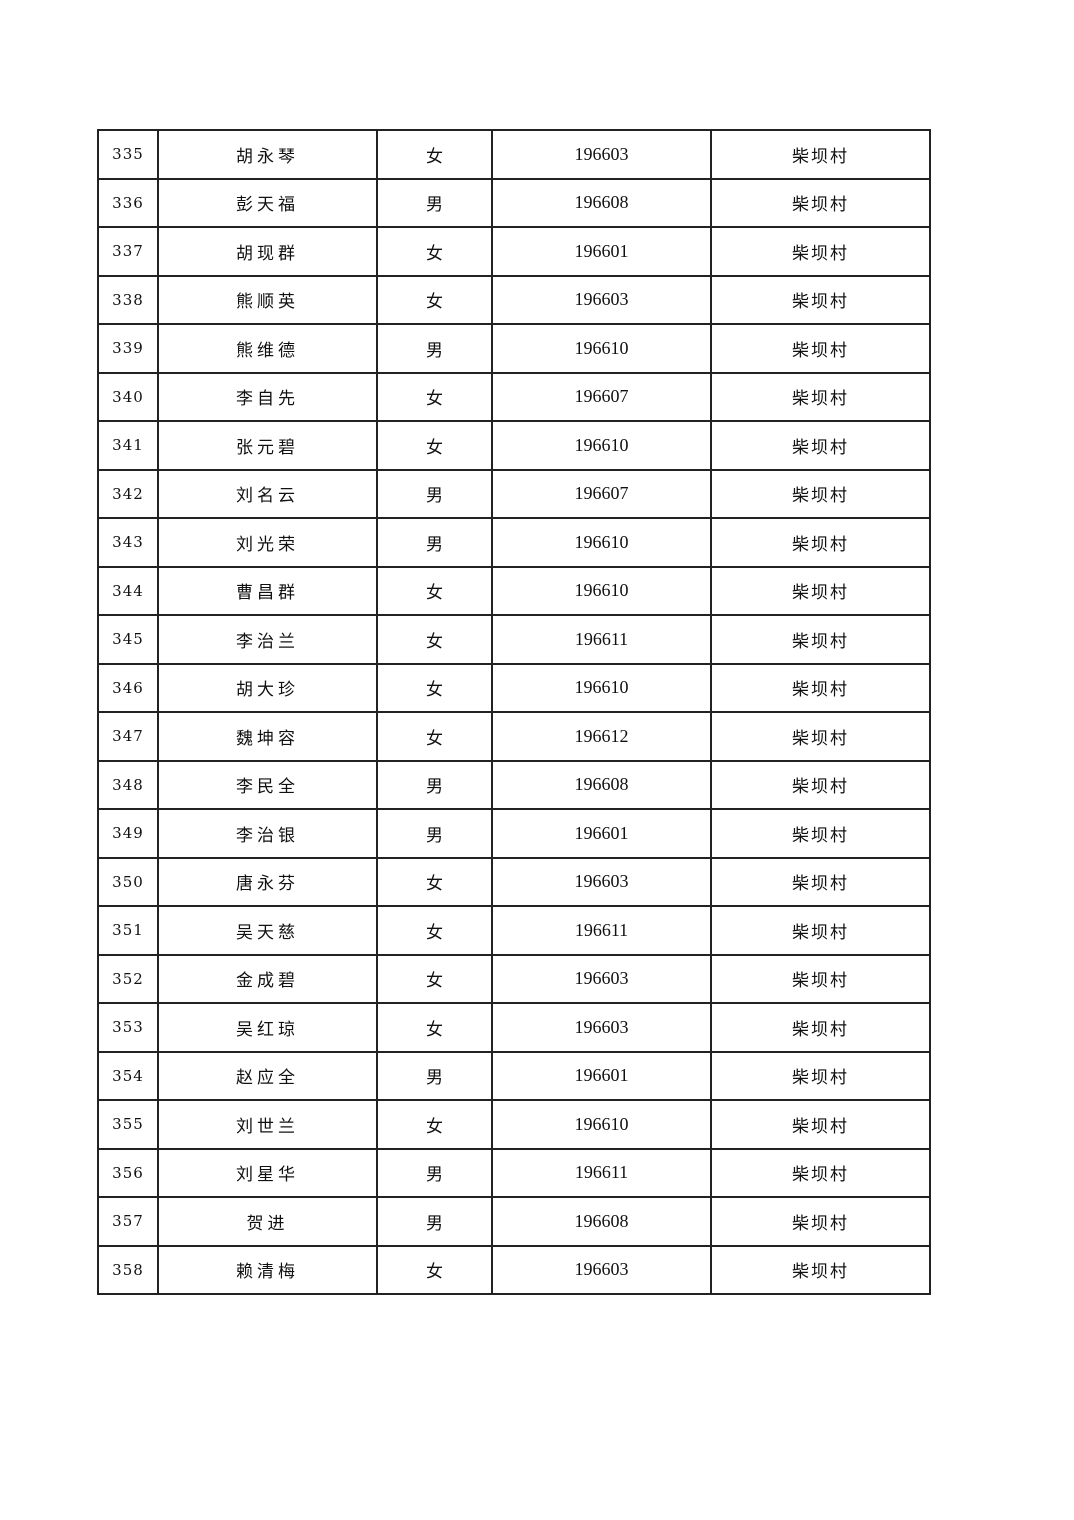  What do you see at coordinates (128, 930) in the screenshot?
I see `row-number-cell: 351` at bounding box center [128, 930].